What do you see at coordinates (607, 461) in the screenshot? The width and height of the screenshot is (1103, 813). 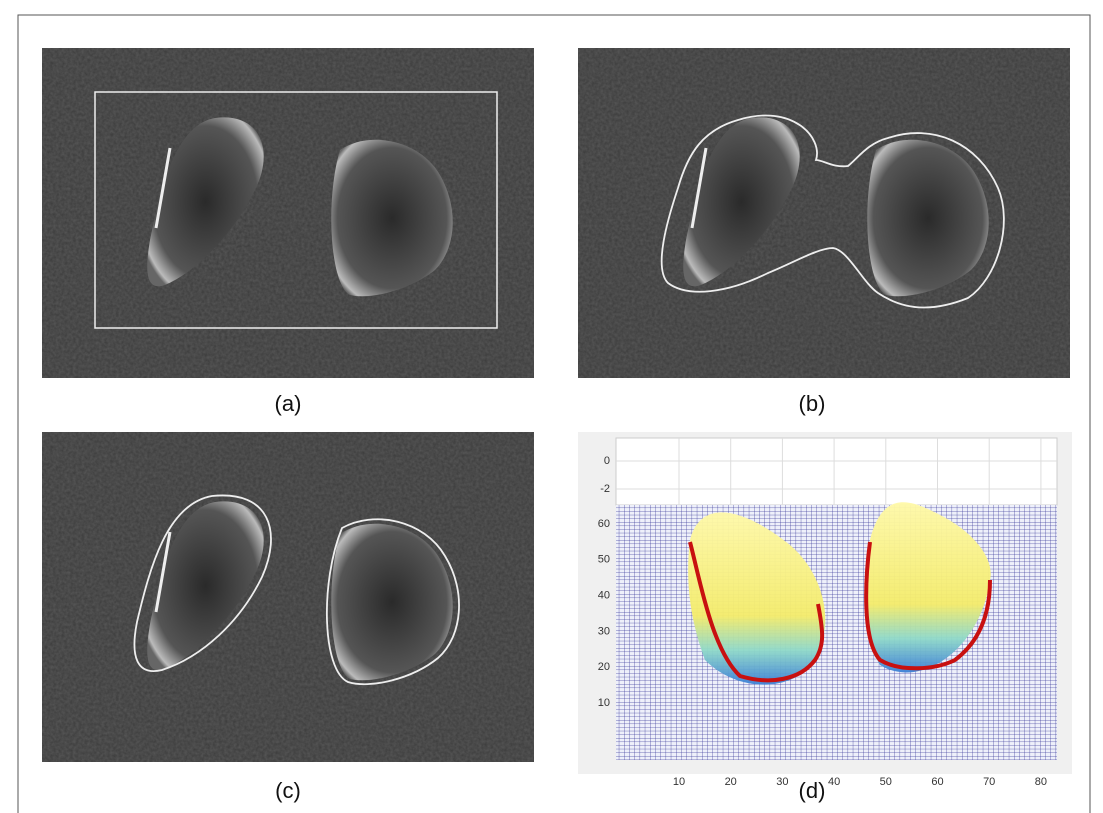 I see `z-tick-label: 0` at bounding box center [607, 461].